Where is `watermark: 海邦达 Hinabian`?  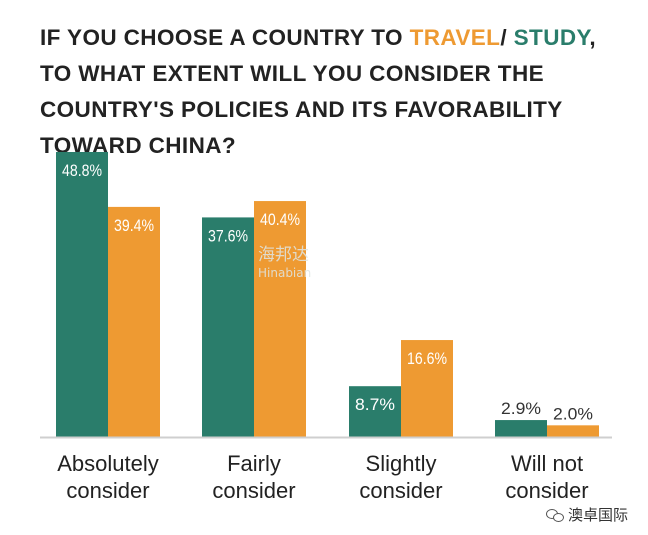 watermark: 海邦达 Hinabian is located at coordinates (284, 264).